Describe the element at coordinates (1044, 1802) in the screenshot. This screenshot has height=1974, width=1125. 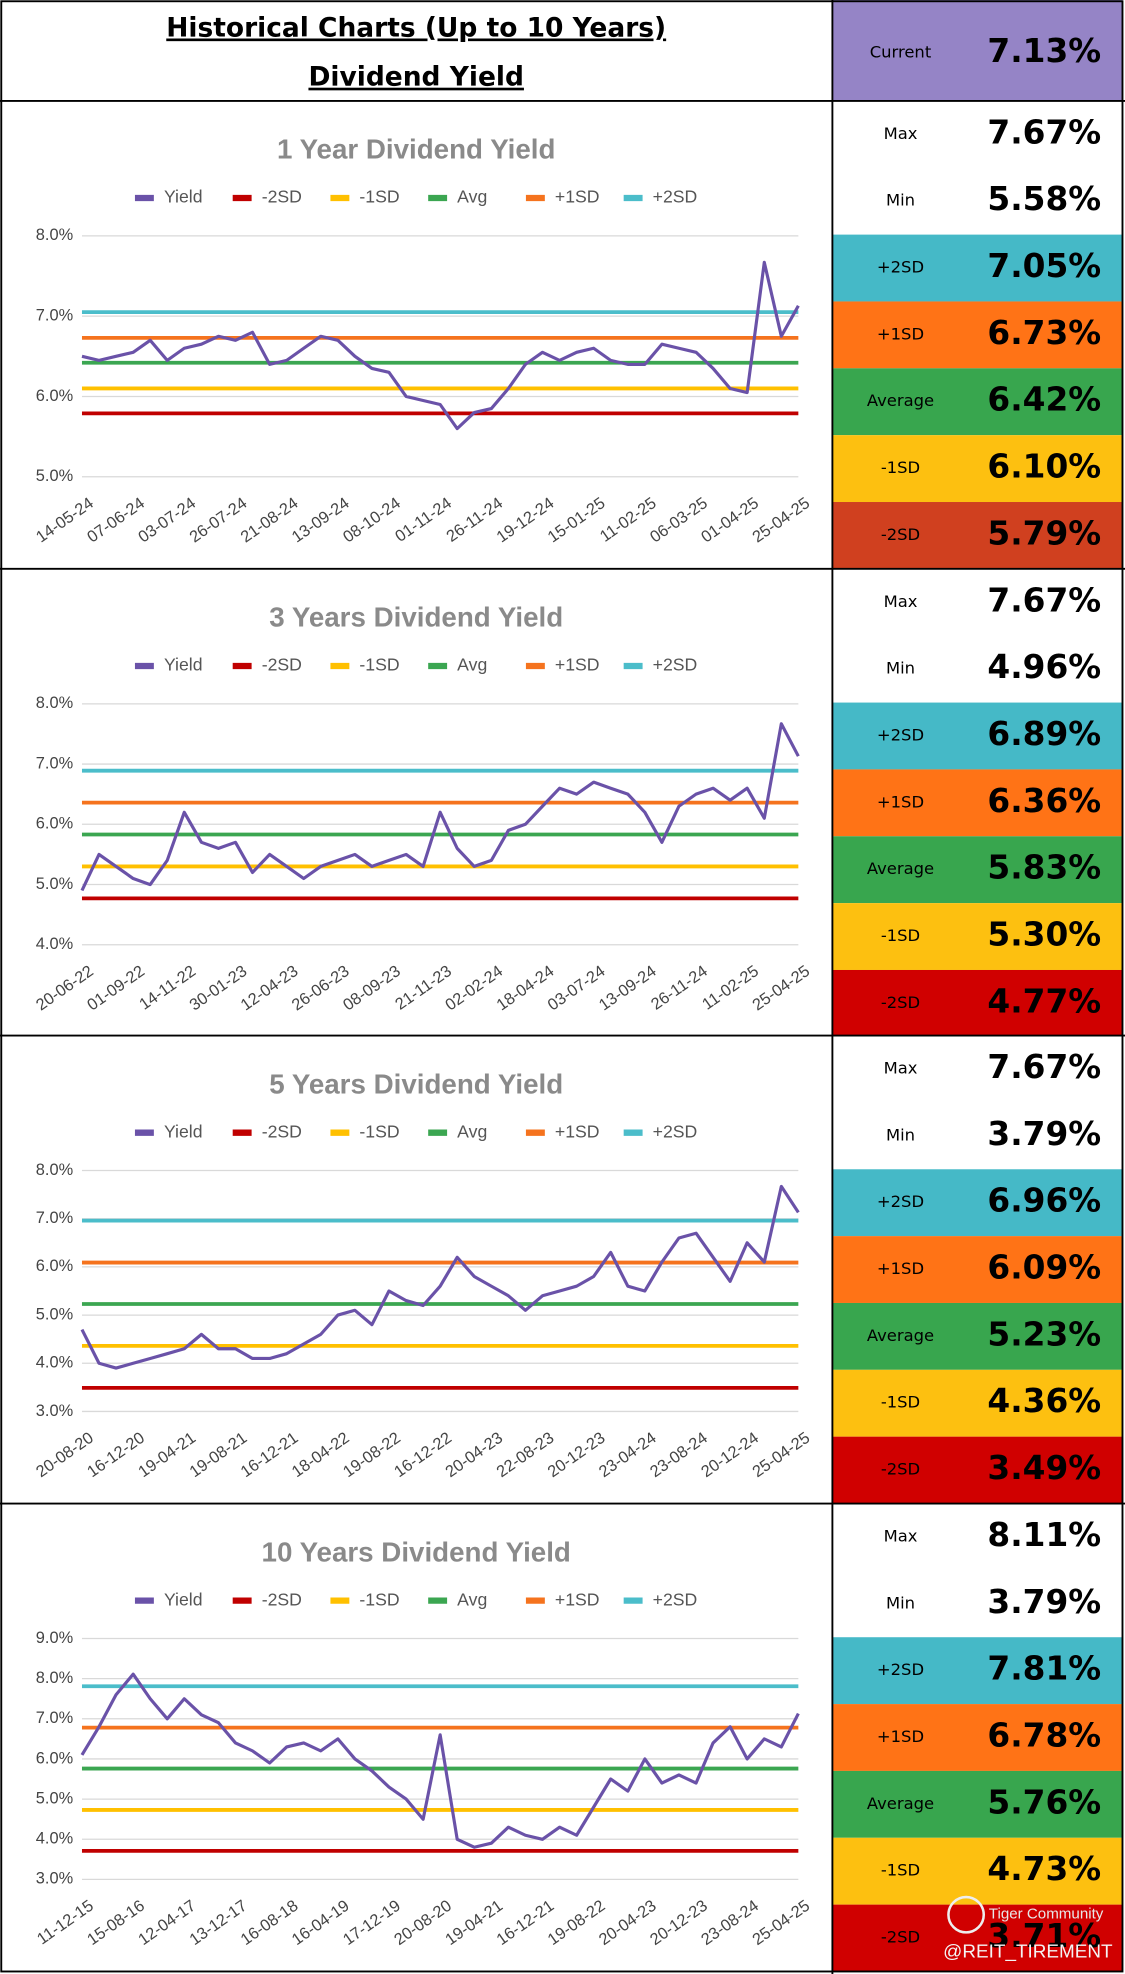
I see `panel-value: 5.76%` at that location.